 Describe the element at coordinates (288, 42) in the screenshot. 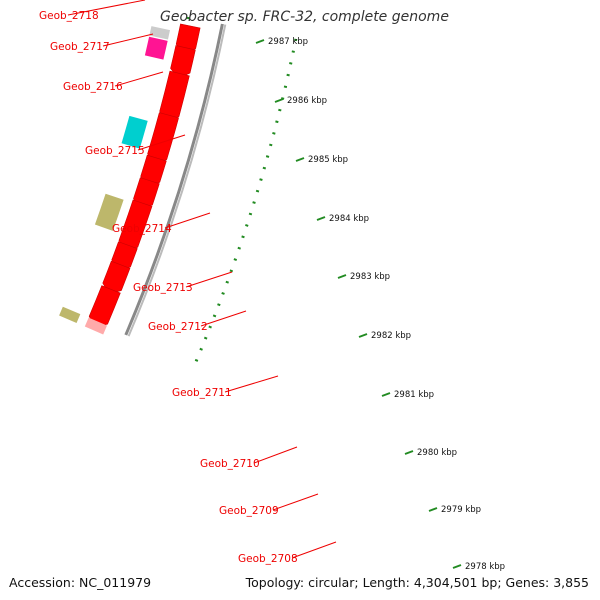

I see `ruler-label: 2987 kbp` at that location.